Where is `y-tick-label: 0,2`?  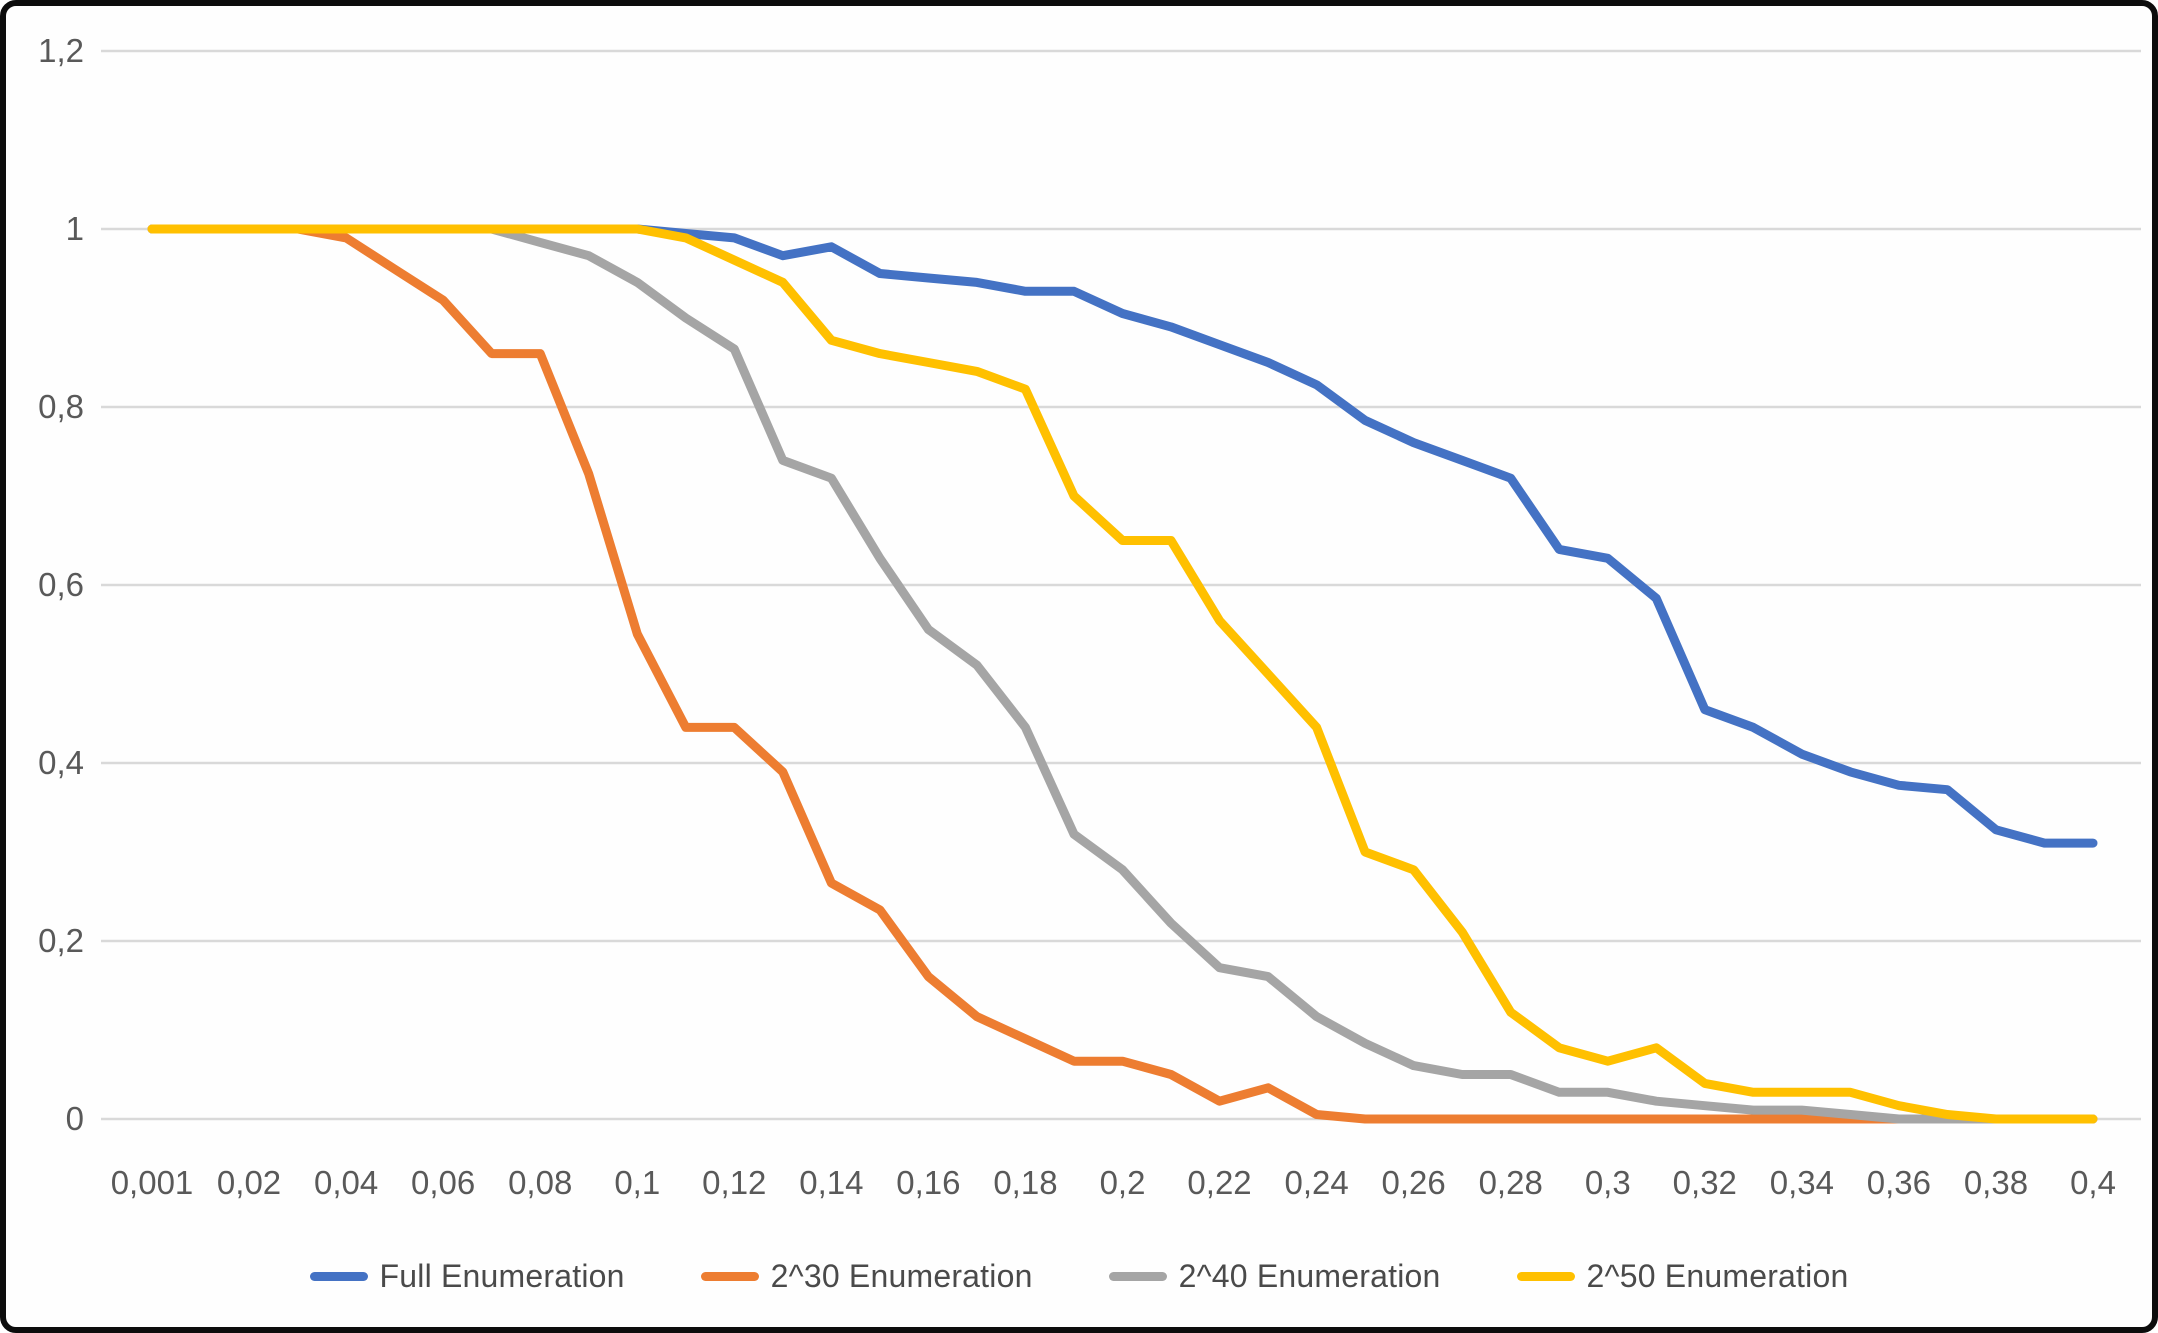 y-tick-label: 0,2 is located at coordinates (61, 940).